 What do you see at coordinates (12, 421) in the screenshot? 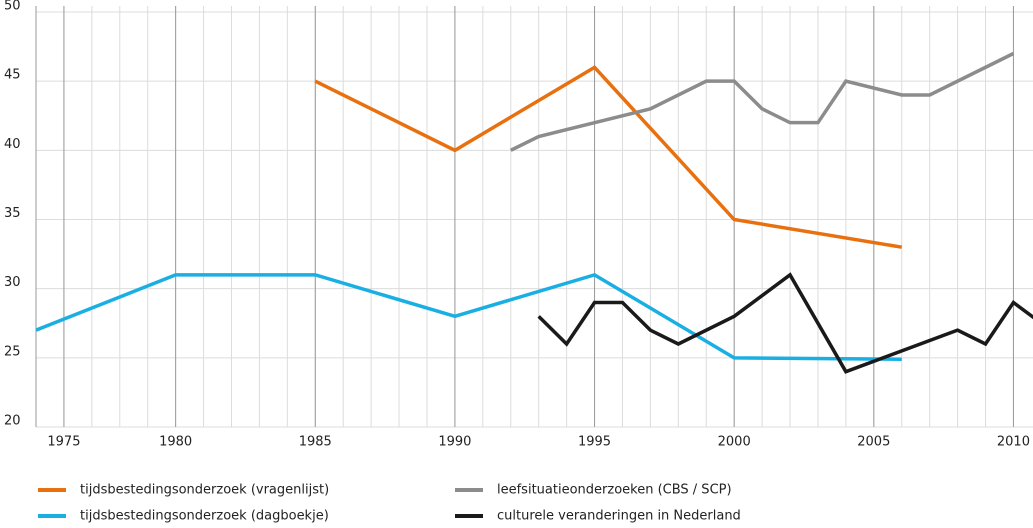
I see `y-tick-label: 20` at bounding box center [12, 421].